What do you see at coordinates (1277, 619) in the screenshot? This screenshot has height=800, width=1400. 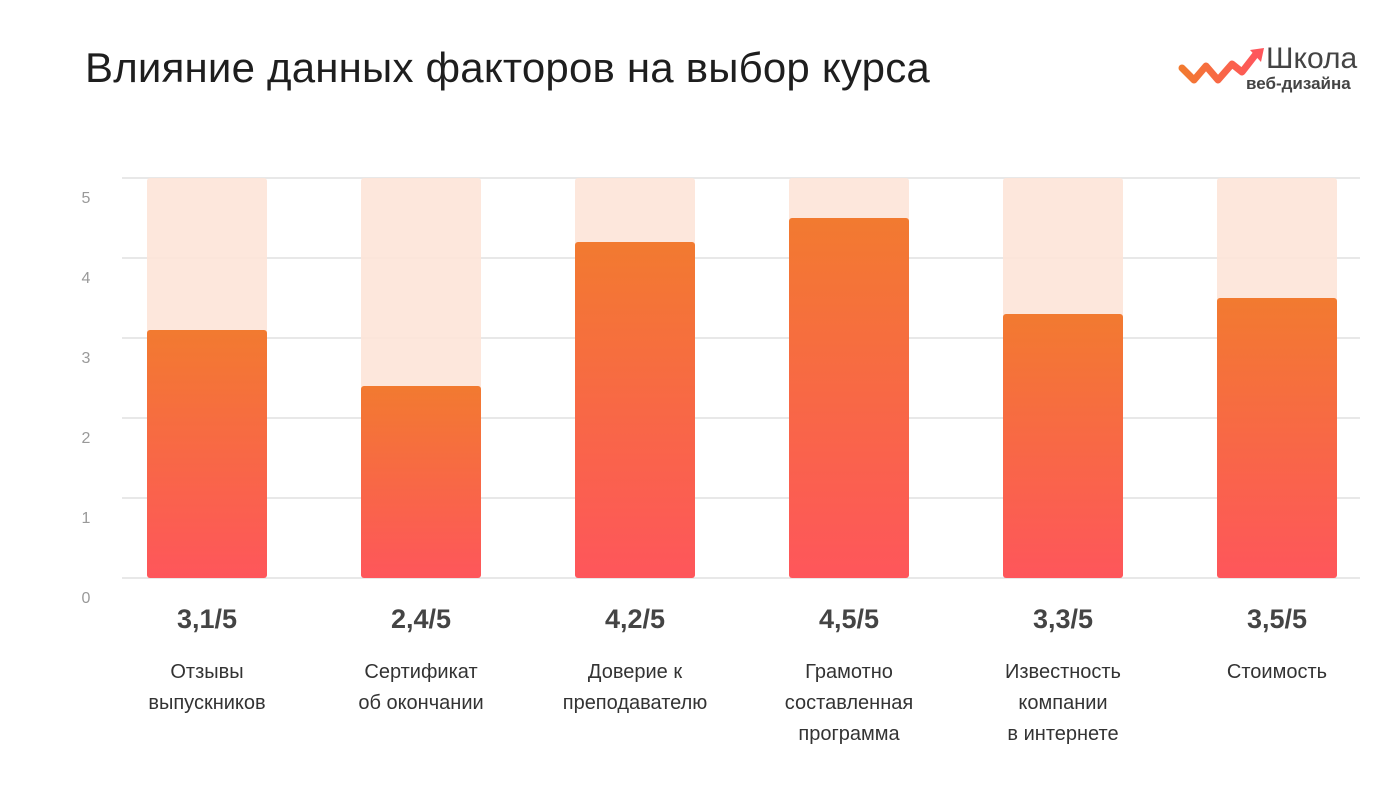 I see `bar-value-label: 3,5/5` at bounding box center [1277, 619].